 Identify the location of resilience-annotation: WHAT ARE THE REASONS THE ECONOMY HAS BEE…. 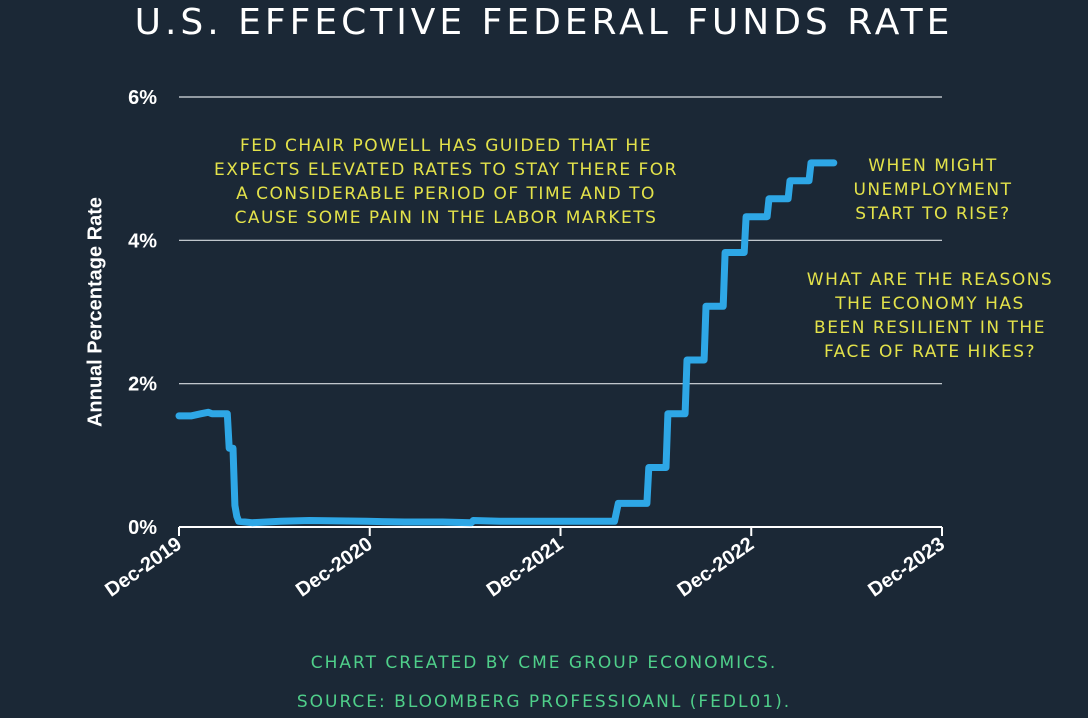
(930, 316).